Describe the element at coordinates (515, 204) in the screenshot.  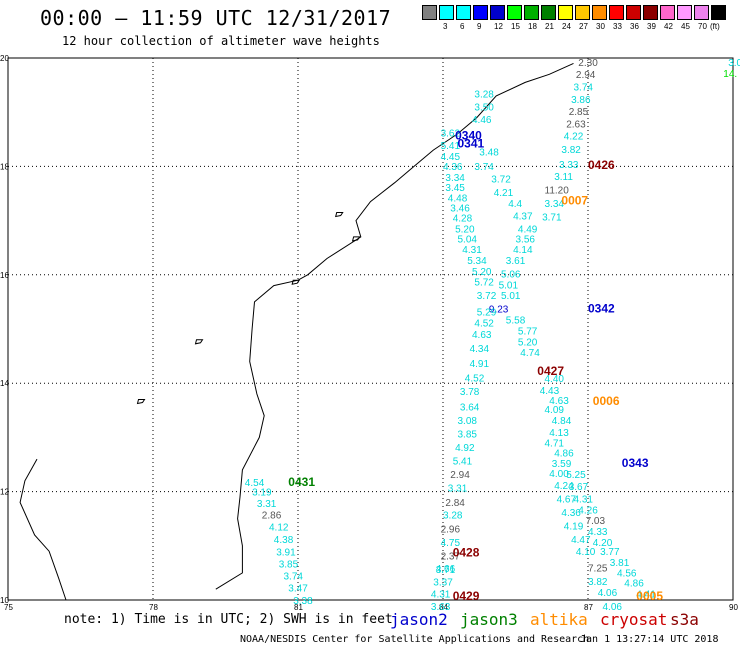
I see `wave-height-value: 4.4` at that location.